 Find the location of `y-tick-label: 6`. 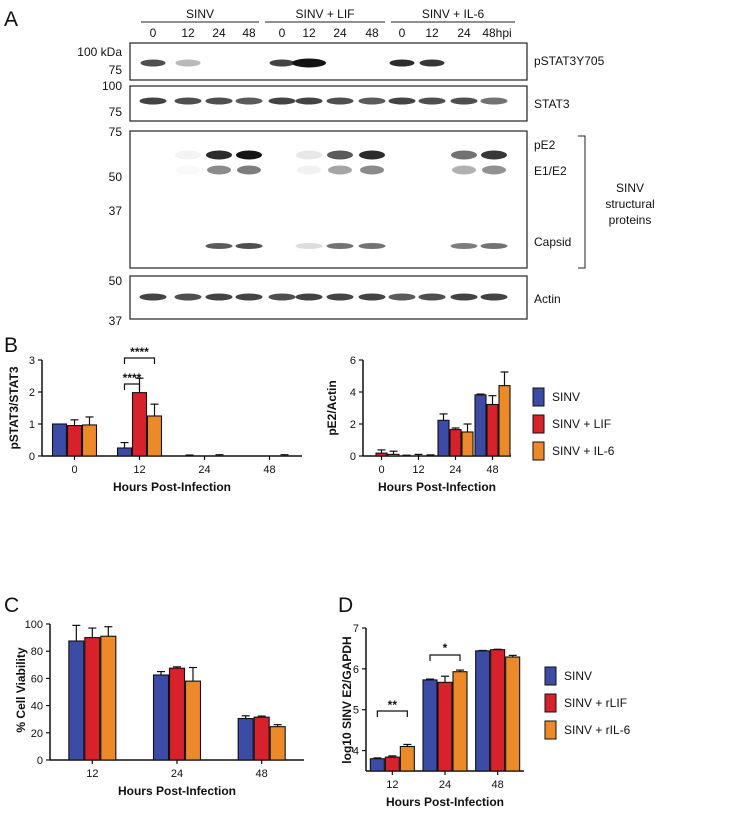

y-tick-label: 6 is located at coordinates (356, 670).